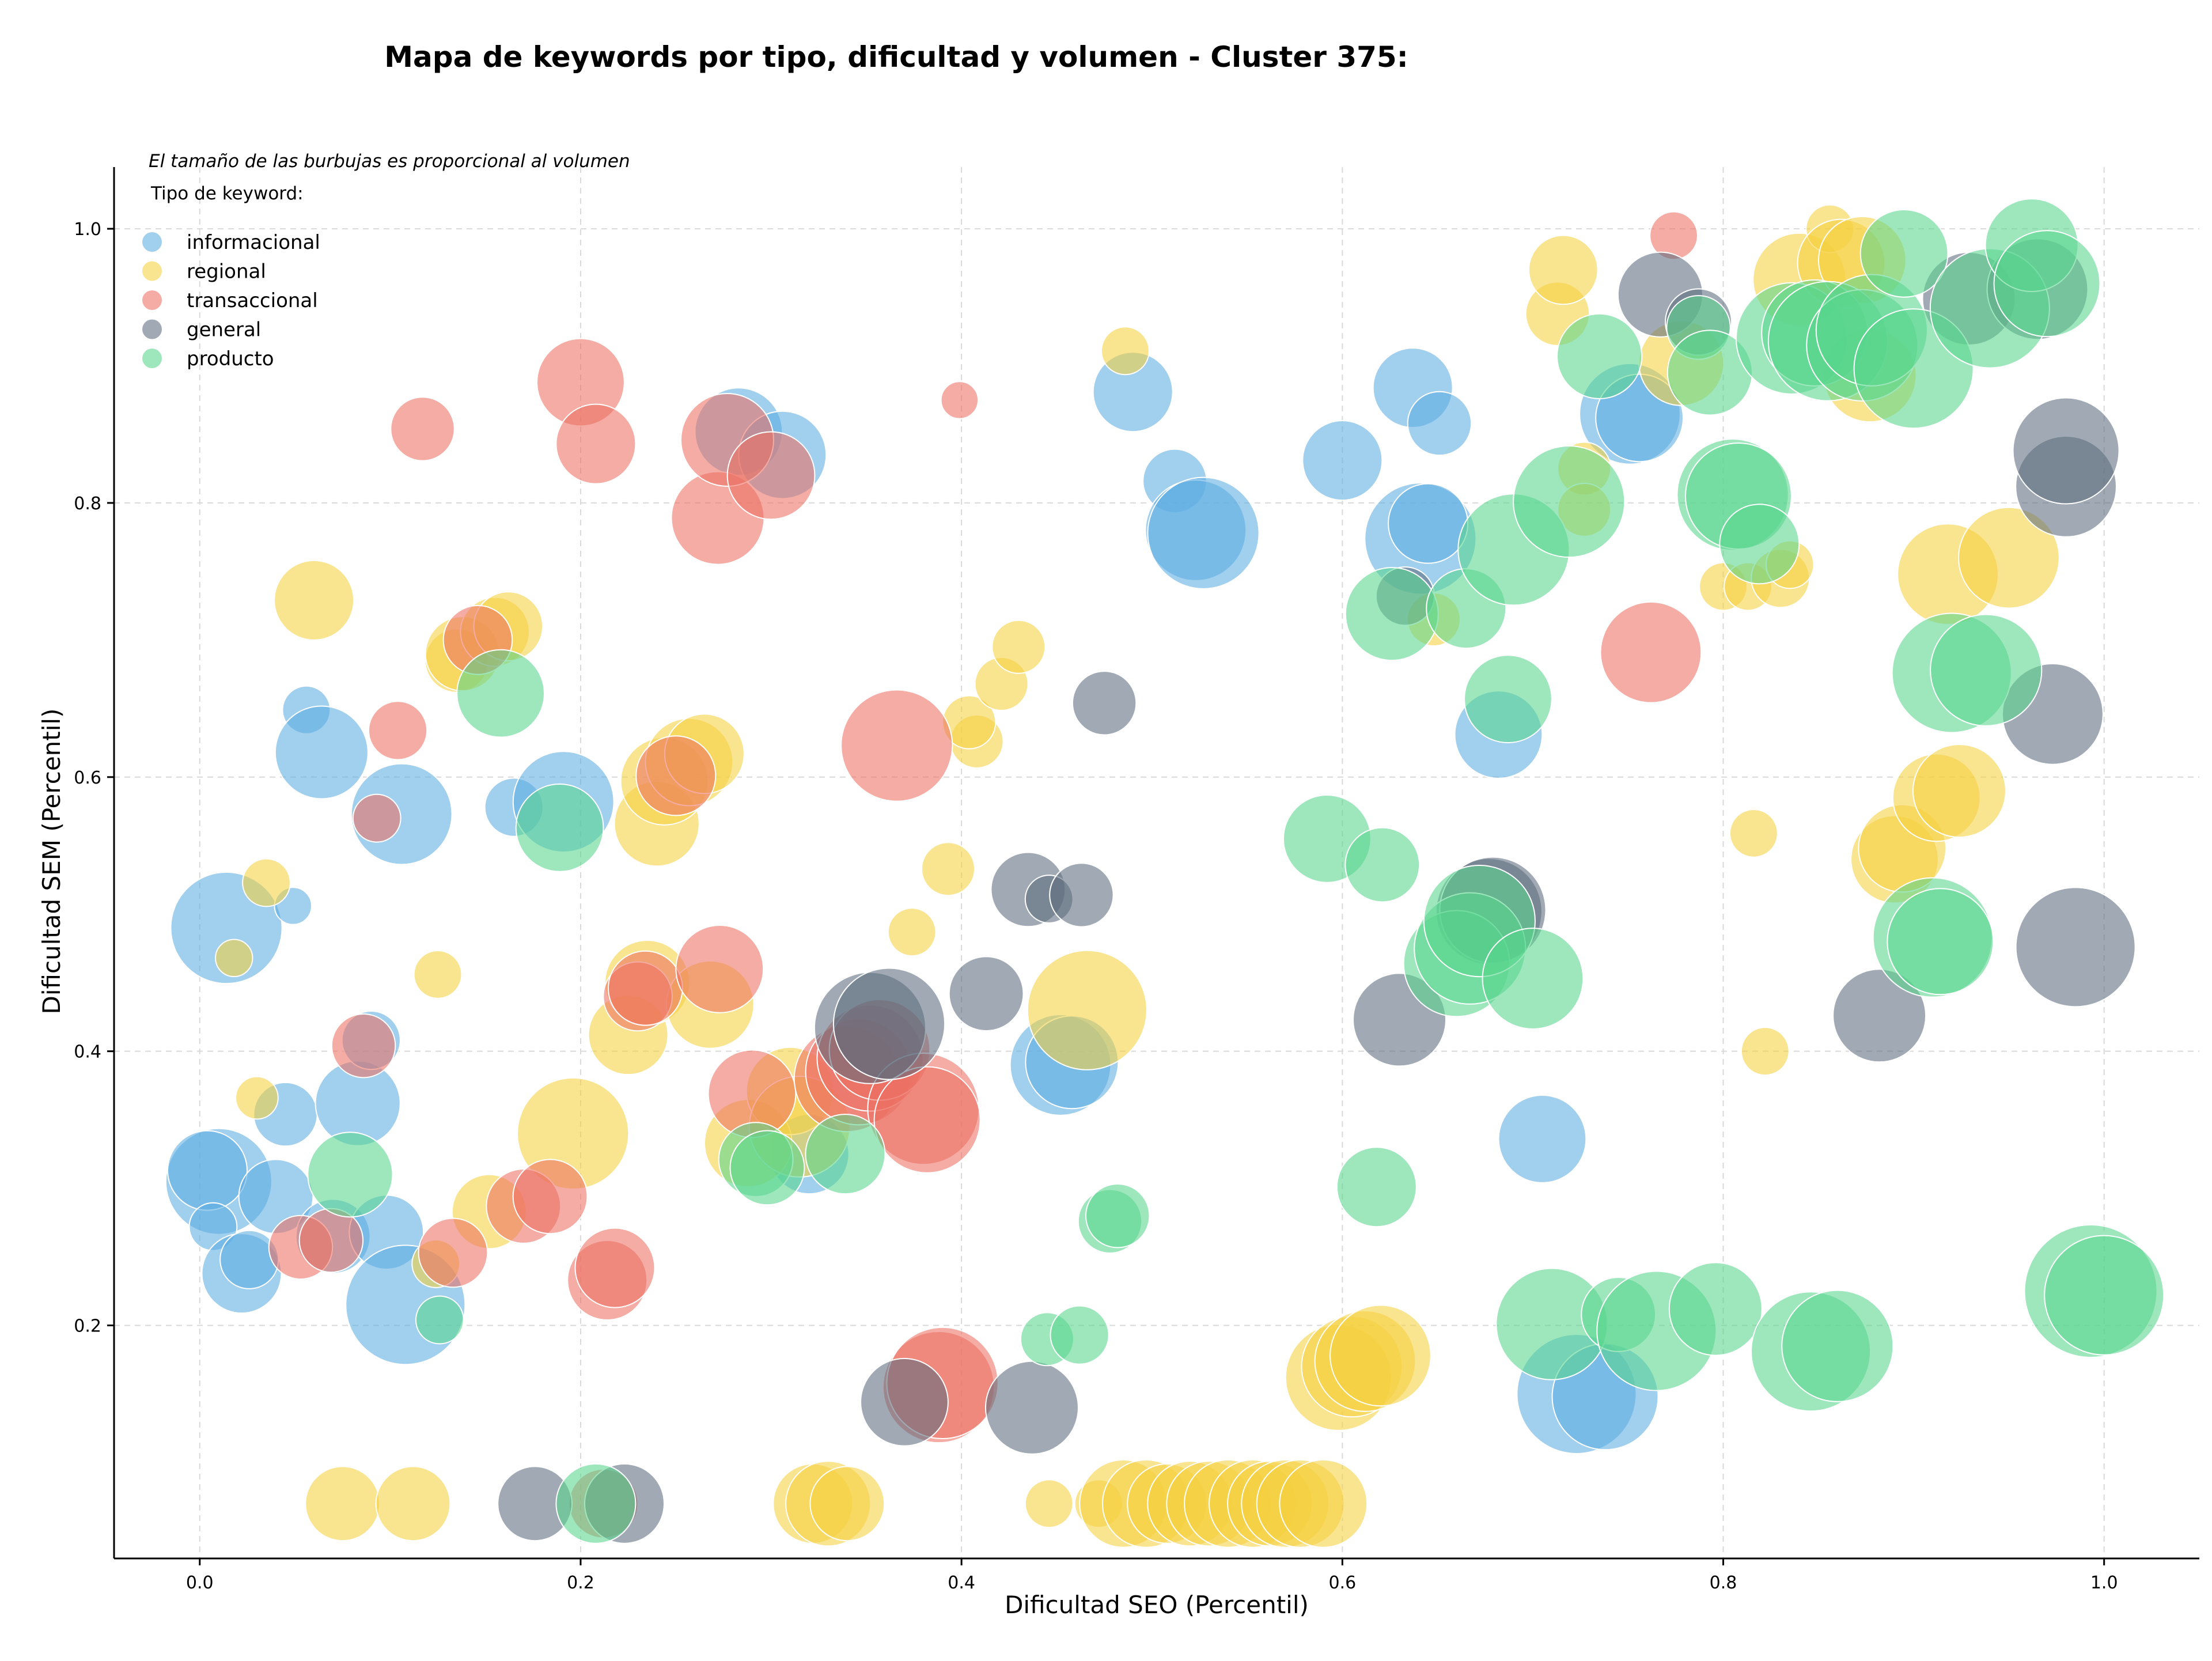 The image size is (2212, 1661). What do you see at coordinates (87, 1052) in the screenshot?
I see `y-tick-label: 0.4` at bounding box center [87, 1052].